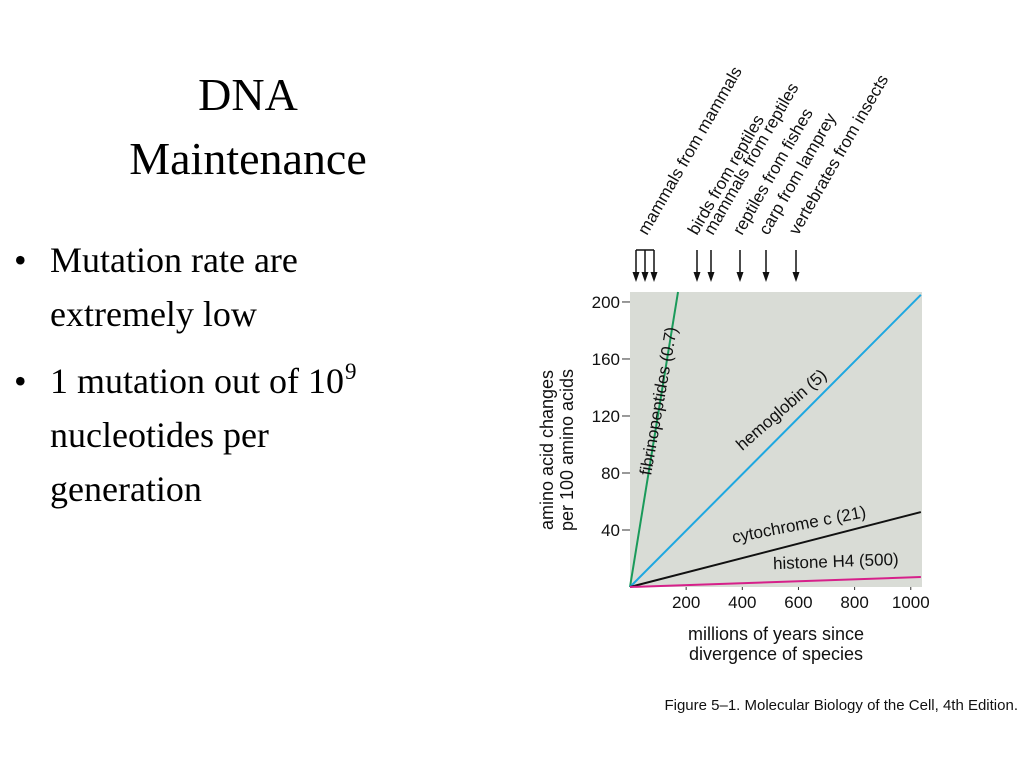  I want to click on slide-title: Maintenance, so click(248, 158).